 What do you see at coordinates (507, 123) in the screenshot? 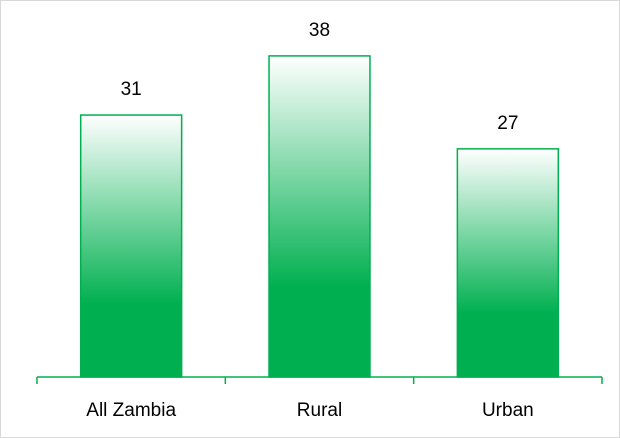
I see `data-label: 27` at bounding box center [507, 123].